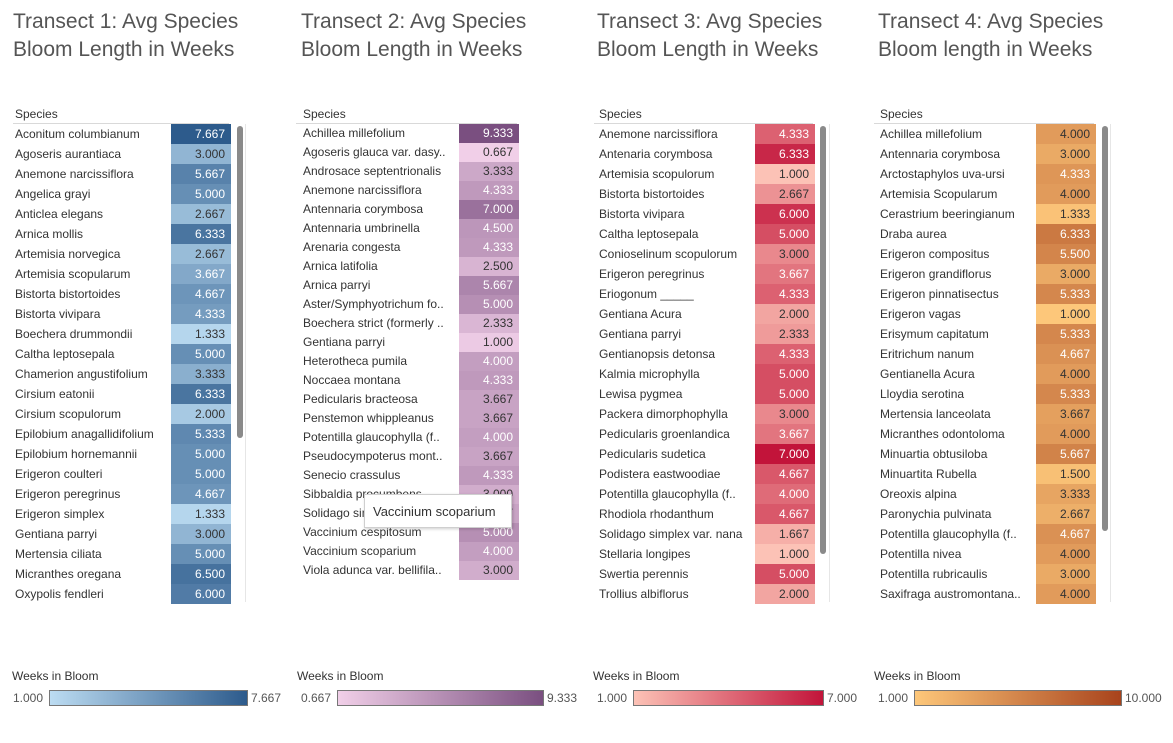  What do you see at coordinates (373, 456) in the screenshot?
I see `species-name: Pseudocympoterus mont..` at bounding box center [373, 456].